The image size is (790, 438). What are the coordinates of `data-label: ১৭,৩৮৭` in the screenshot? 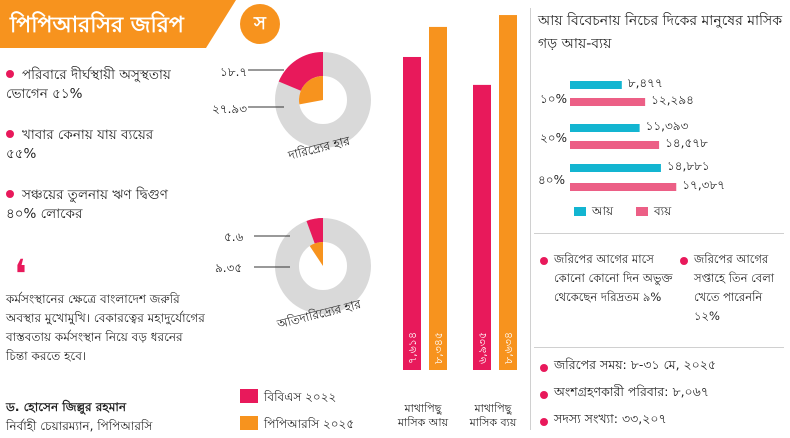 It's located at (704, 185).